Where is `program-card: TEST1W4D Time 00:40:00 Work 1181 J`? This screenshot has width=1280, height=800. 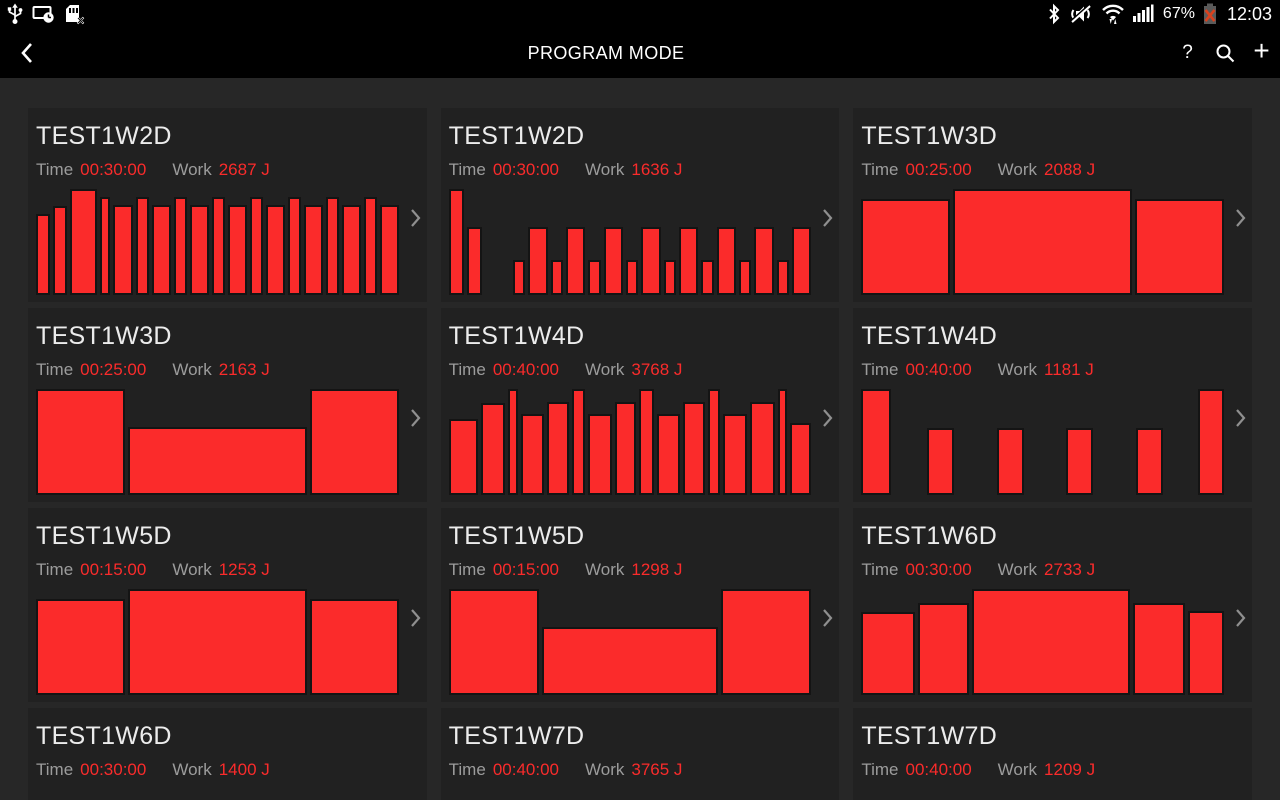
program-card: TEST1W4D Time 00:40:00 Work 1181 J is located at coordinates (1052, 405).